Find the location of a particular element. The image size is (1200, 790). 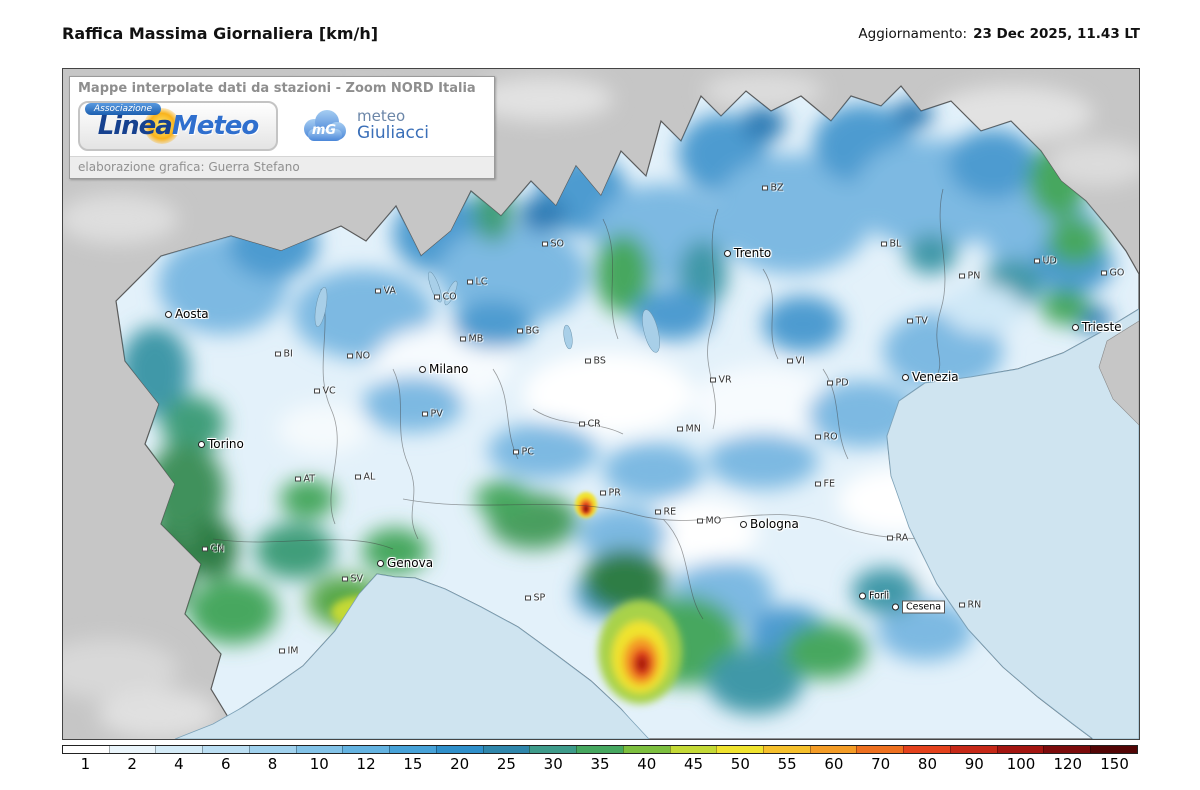

lineameteo-association-label: Associazione is located at coordinates (123, 109).